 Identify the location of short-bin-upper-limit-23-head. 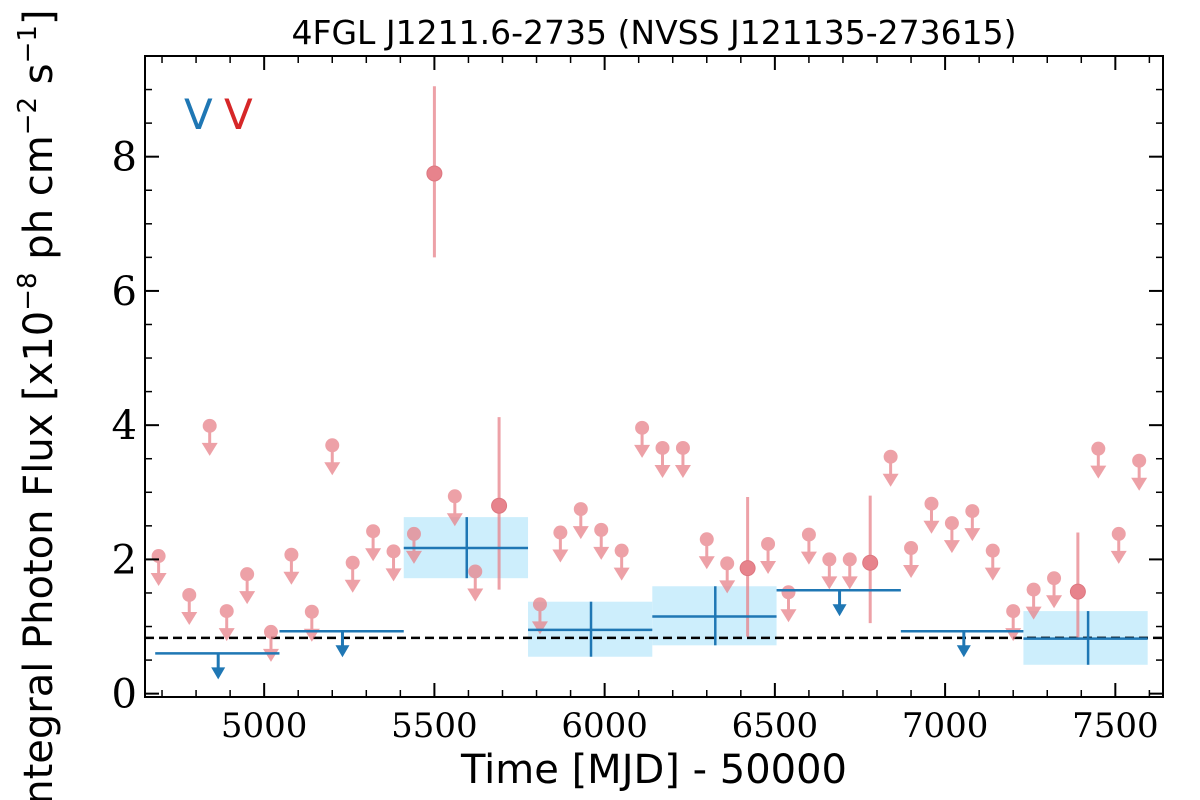
(706, 563).